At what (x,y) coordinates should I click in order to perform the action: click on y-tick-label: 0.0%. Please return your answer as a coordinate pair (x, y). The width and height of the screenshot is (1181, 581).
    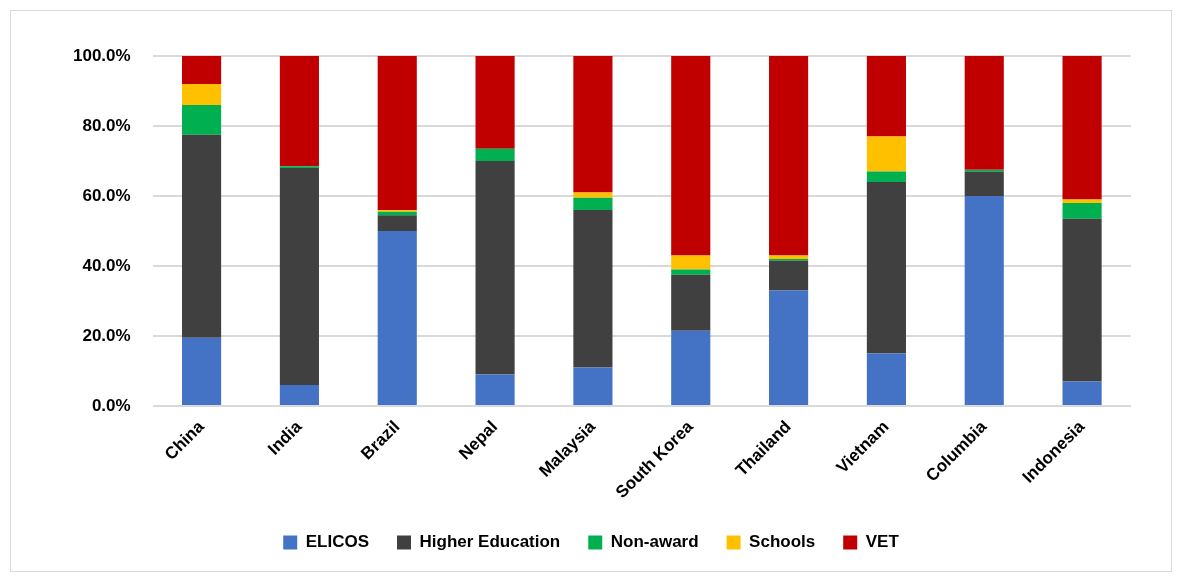
    Looking at the image, I should click on (111, 405).